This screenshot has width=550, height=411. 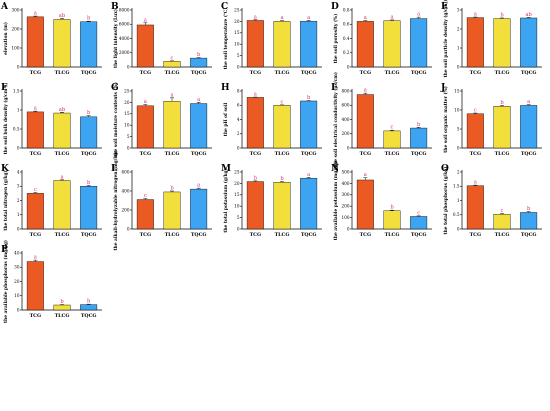 I want to click on y-tick-label: 0.4, so click(x=346, y=38).